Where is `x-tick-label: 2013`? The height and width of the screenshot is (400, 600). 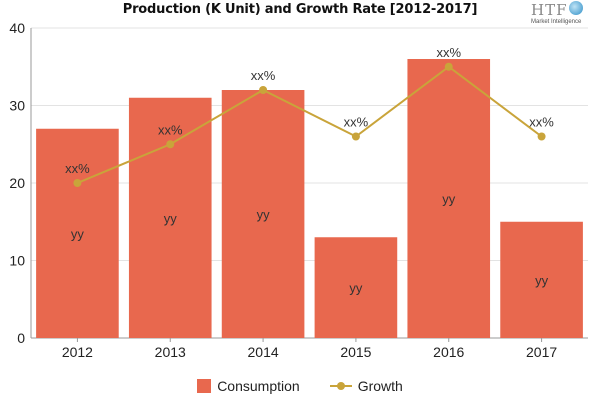 x-tick-label: 2013 is located at coordinates (170, 352).